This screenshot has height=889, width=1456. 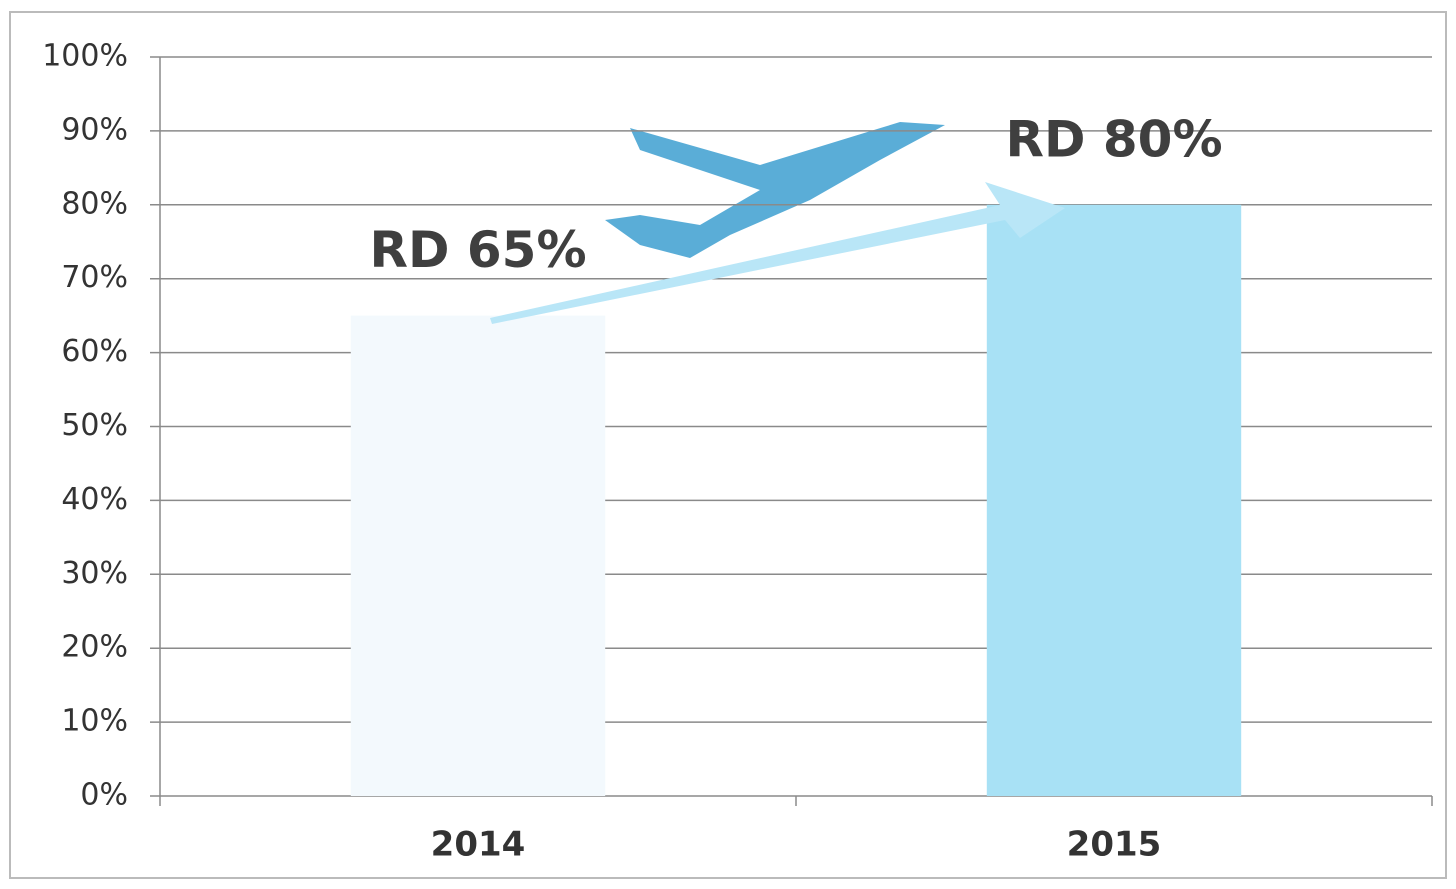 What do you see at coordinates (94, 425) in the screenshot?
I see `y-tick-label: 50%` at bounding box center [94, 425].